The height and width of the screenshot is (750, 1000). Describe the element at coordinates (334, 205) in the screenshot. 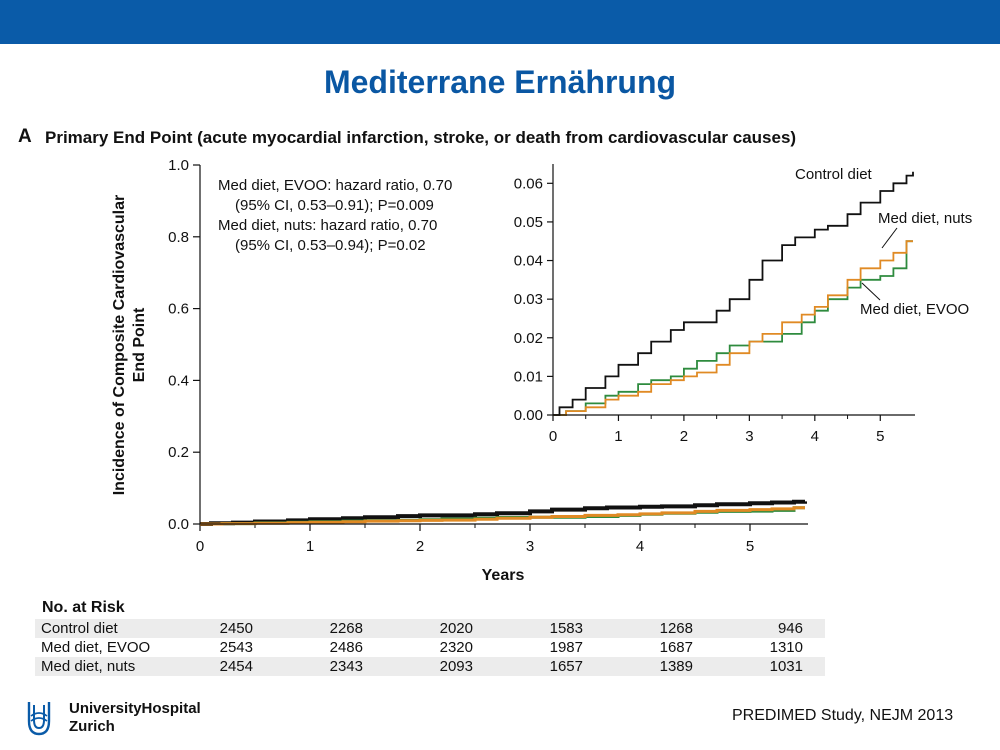

I see `hr-evoo-ci-line: (95% CI, 0.53–0.91); P=0.009` at that location.